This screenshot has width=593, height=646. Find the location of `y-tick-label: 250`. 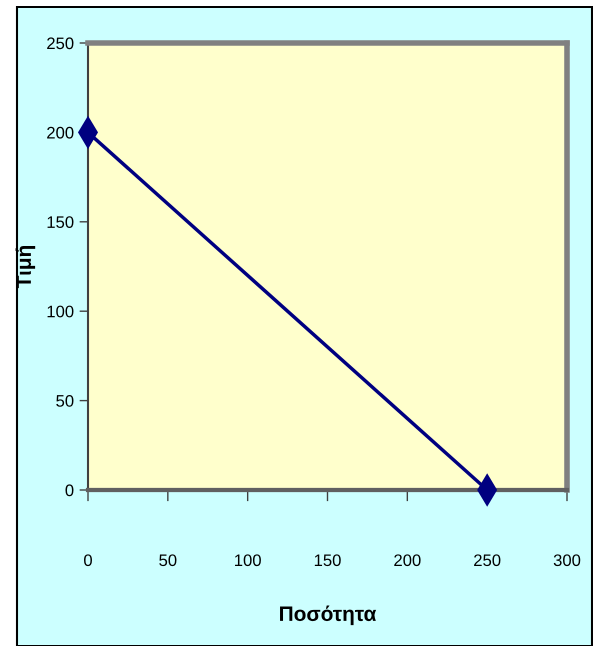

y-tick-label: 250 is located at coordinates (60, 43).